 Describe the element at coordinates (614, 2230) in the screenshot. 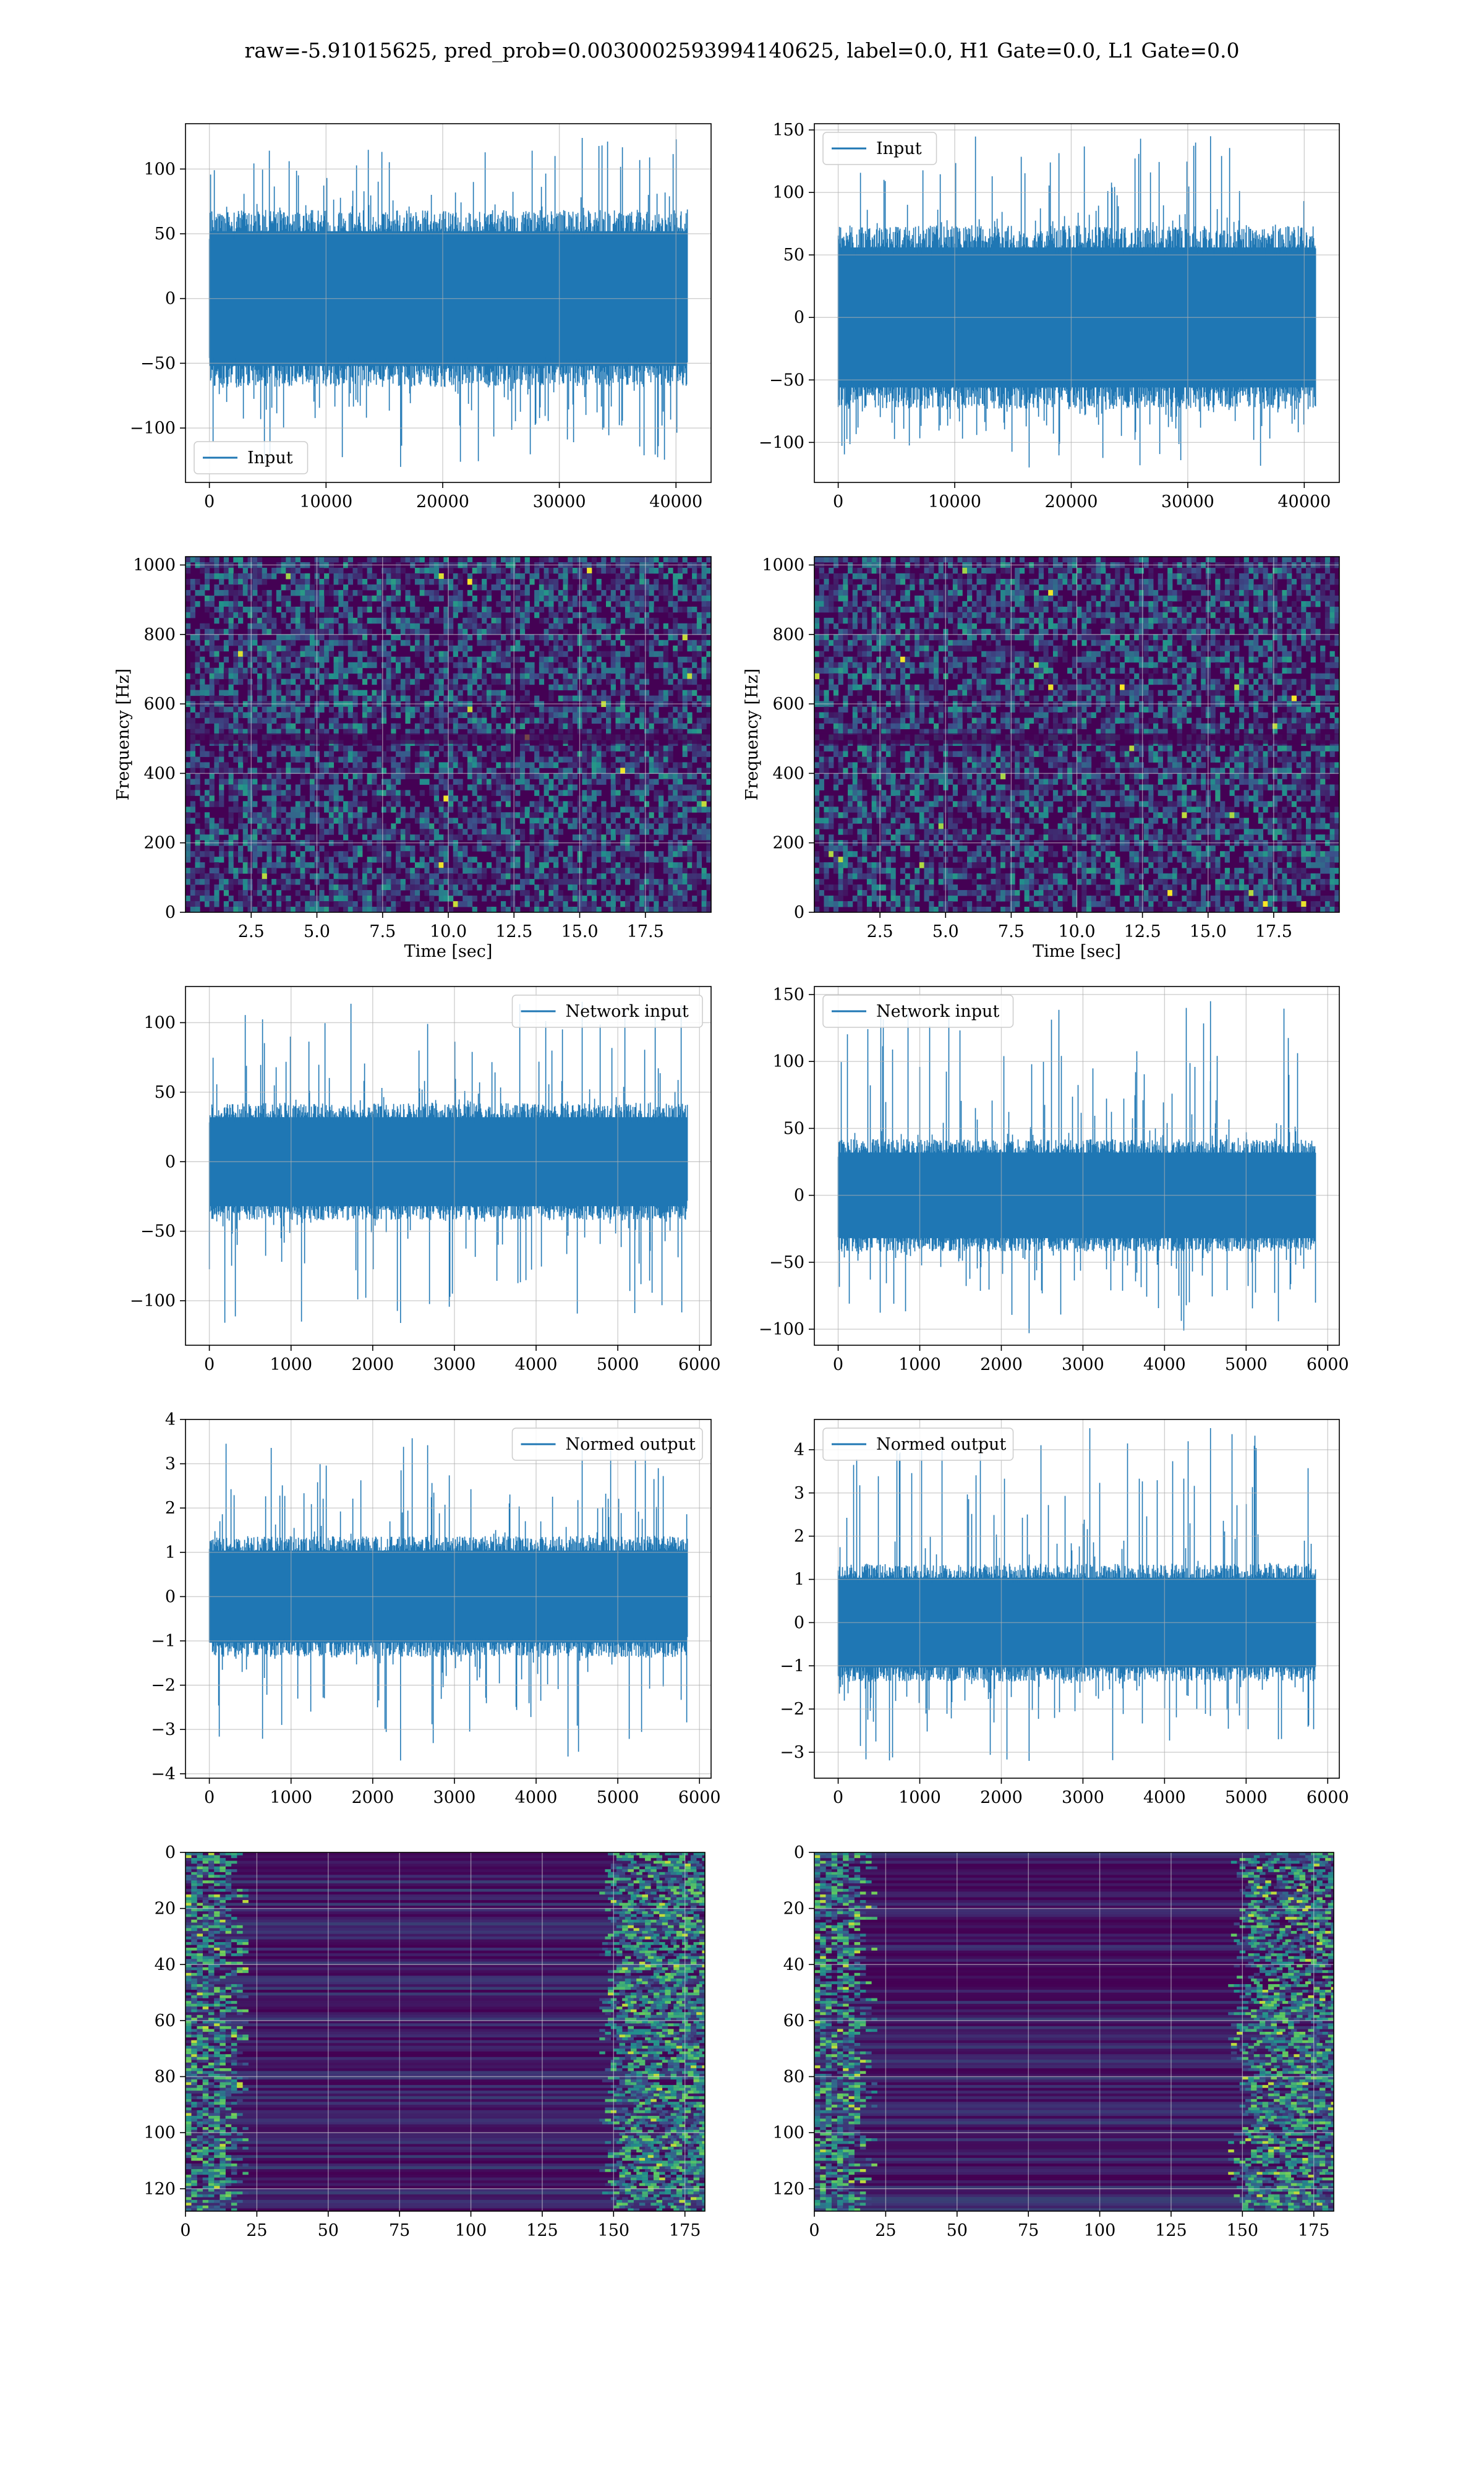

I see `h1-feature-map-xtick-label-6: 150` at that location.